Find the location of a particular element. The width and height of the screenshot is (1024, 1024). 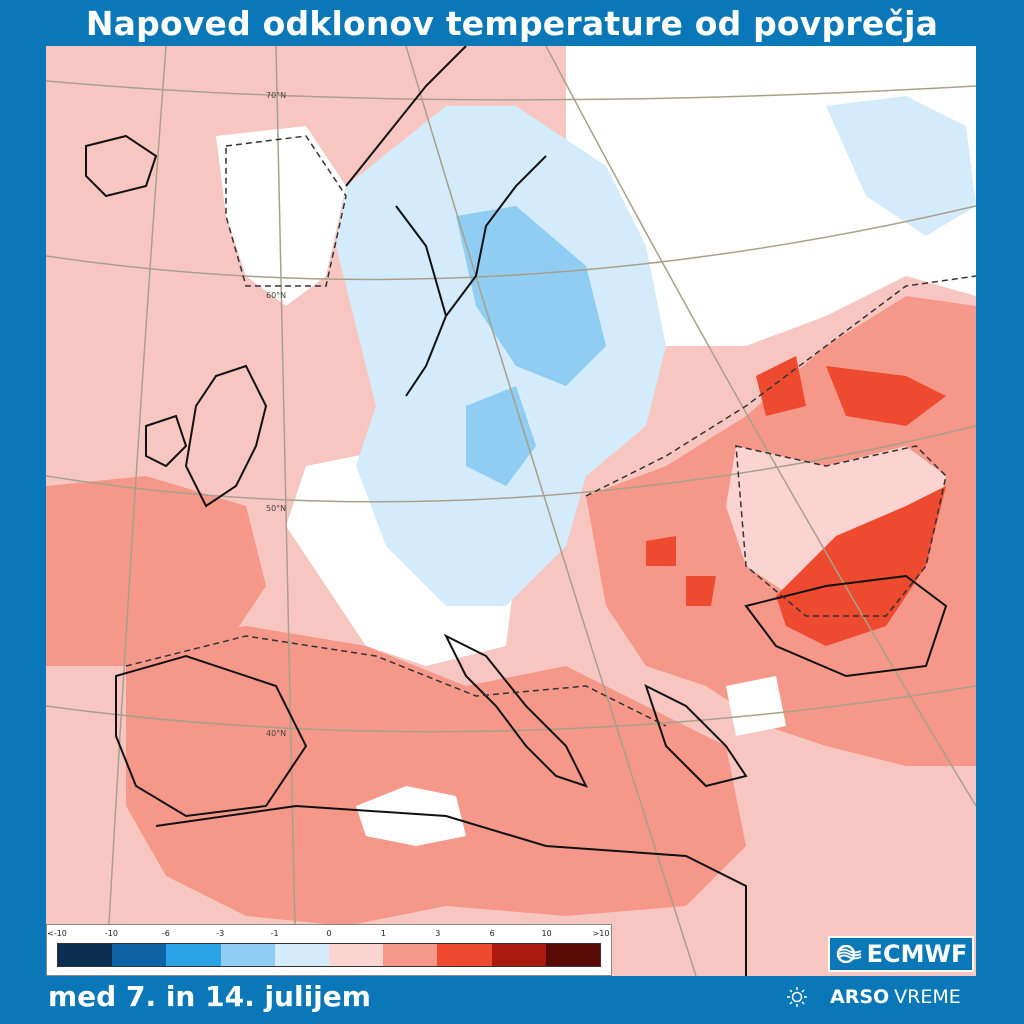

arso-label: ARSO is located at coordinates (860, 997).